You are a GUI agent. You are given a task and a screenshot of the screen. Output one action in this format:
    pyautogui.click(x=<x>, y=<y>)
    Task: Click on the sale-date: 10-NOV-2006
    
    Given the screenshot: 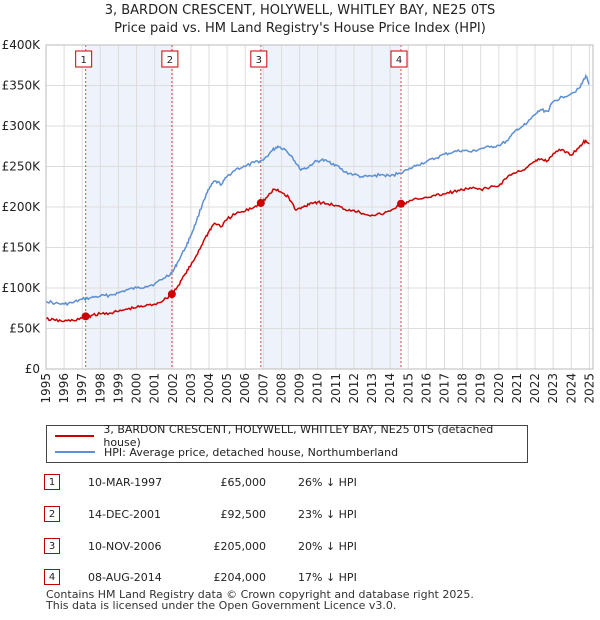 What is the action you would take?
    pyautogui.click(x=125, y=546)
    